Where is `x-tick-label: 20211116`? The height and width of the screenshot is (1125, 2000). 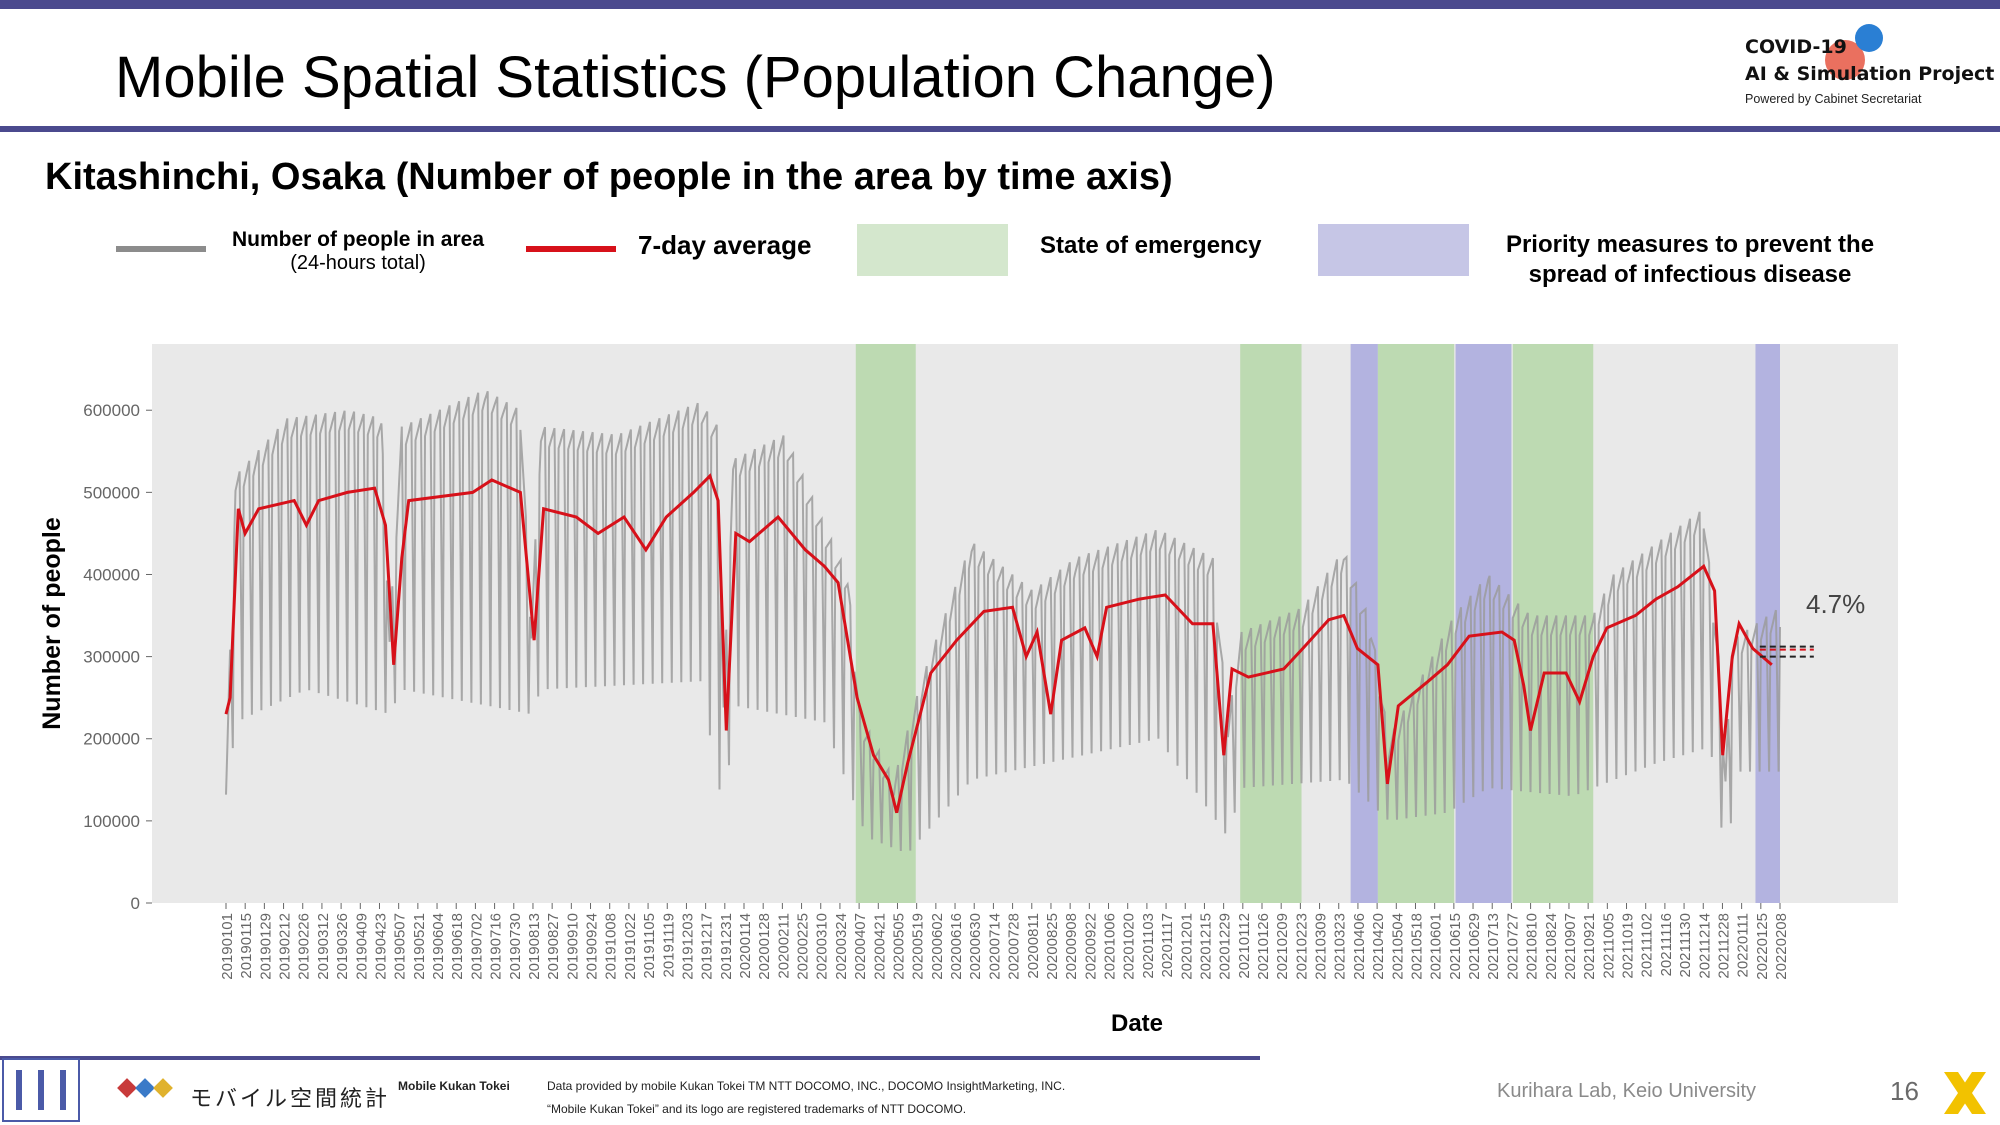 x-tick-label: 20211116 is located at coordinates (1666, 944).